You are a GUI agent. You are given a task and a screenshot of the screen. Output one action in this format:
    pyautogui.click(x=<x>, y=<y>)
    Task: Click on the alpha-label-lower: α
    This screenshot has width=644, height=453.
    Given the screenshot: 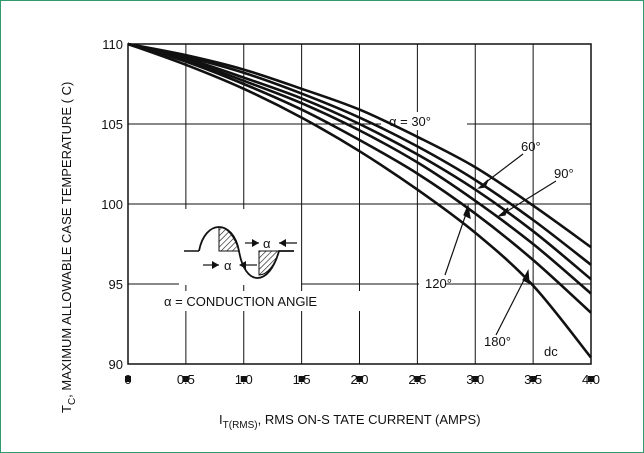 What is the action you would take?
    pyautogui.click(x=228, y=265)
    